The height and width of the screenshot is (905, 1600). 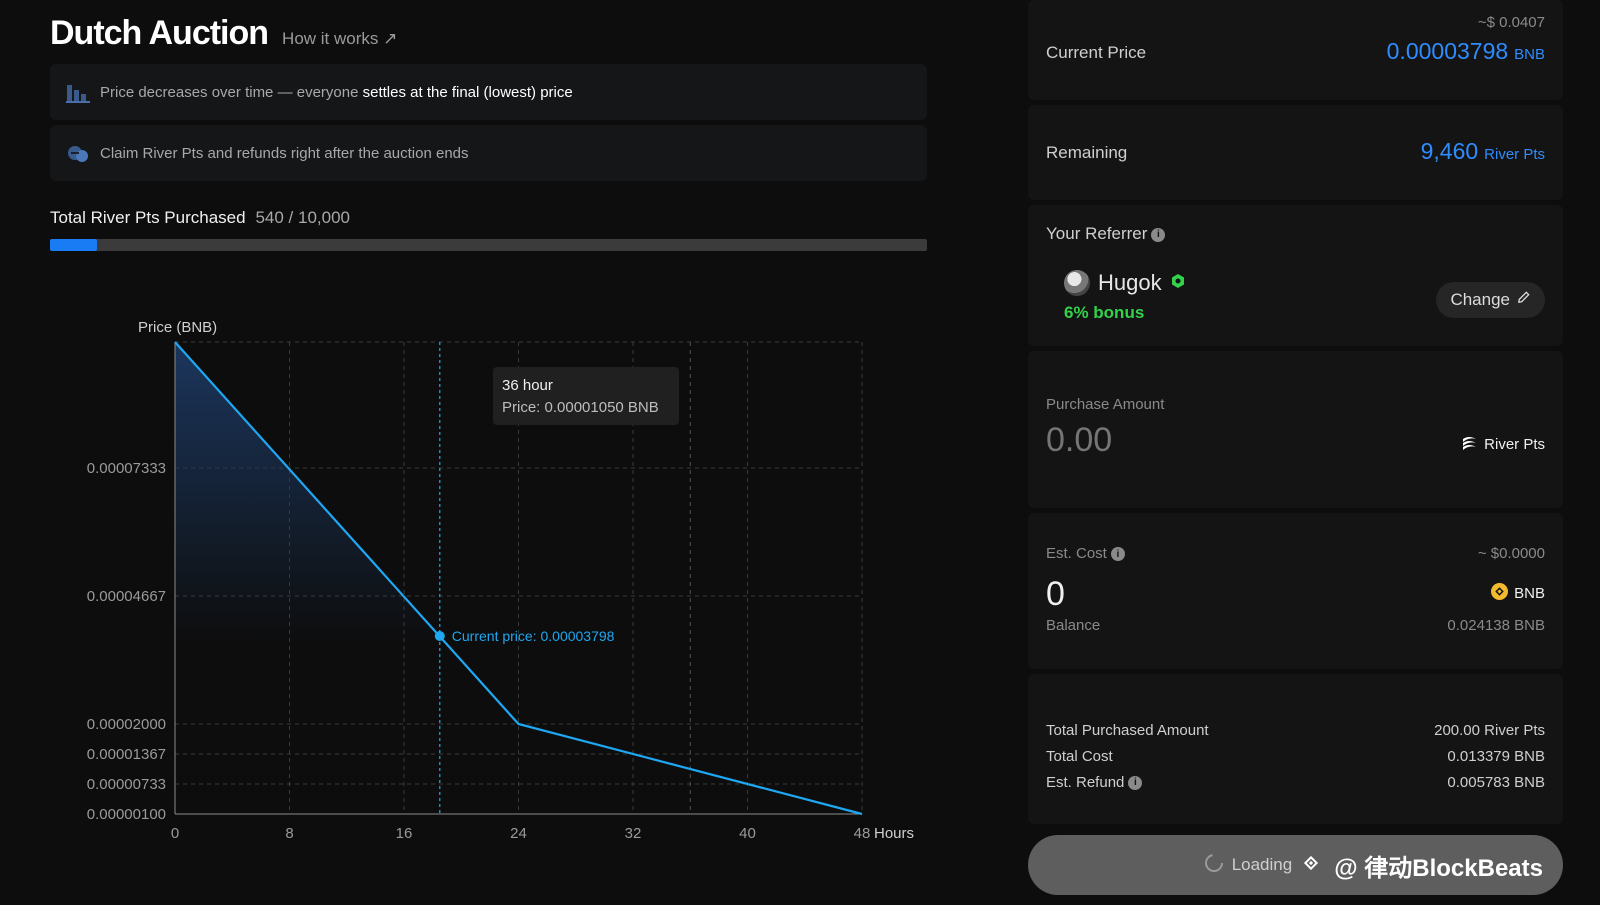 I want to click on est-refund-row: Est. Refund i 0.005783 BNB, so click(x=1295, y=782).